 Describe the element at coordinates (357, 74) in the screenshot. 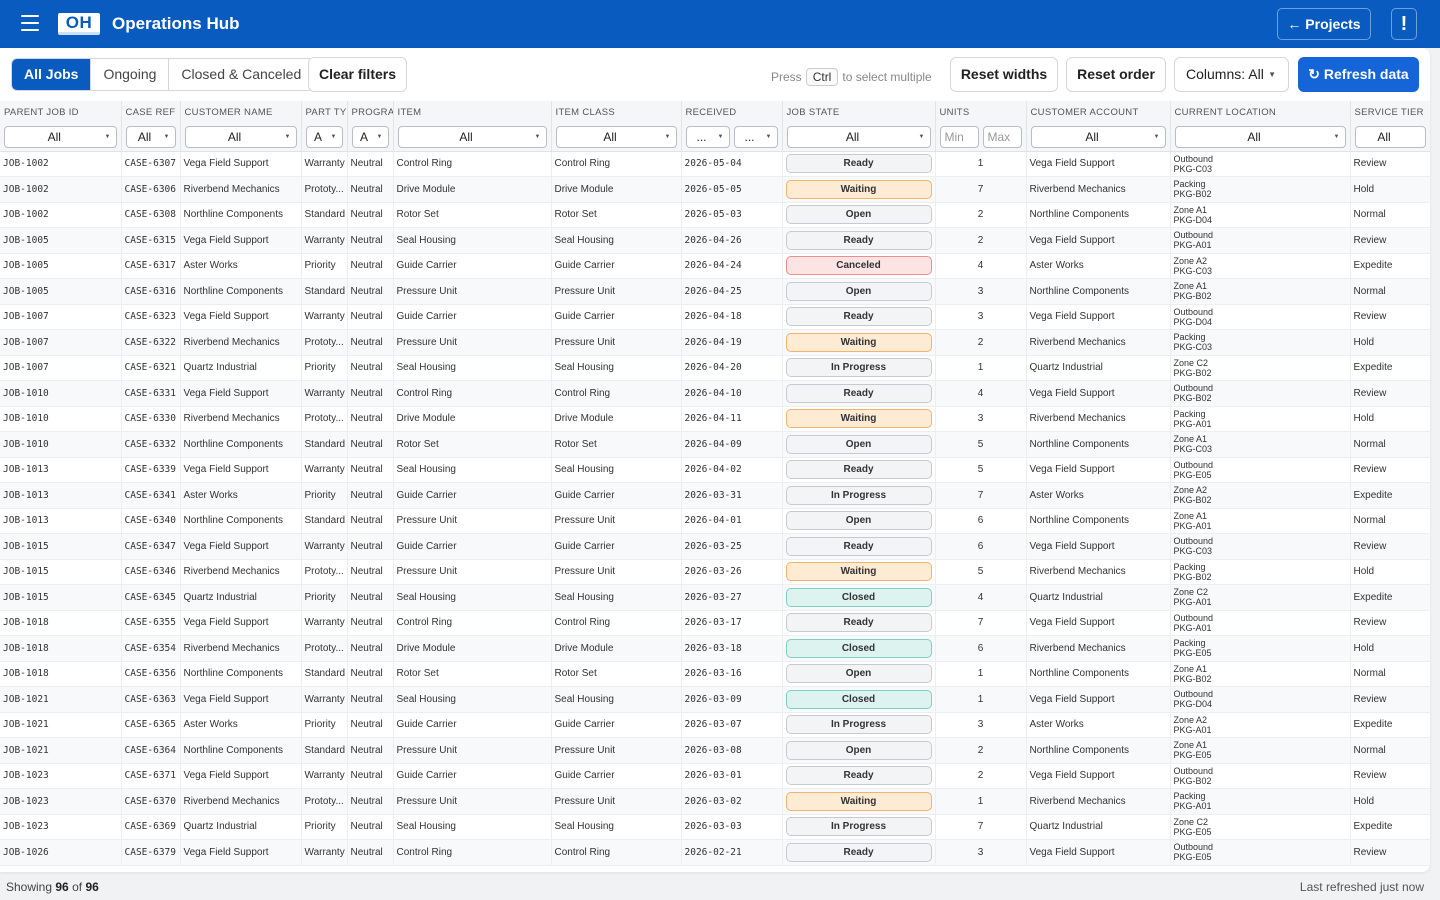

I see `clear-filters-button: Clear filters` at that location.